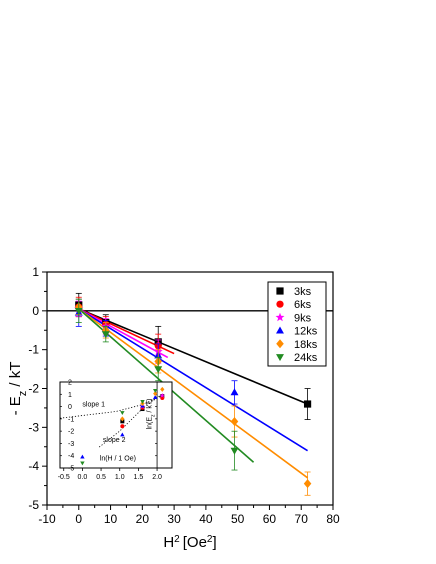 Image resolution: width=436 pixels, height=564 pixels. I want to click on x-tick-label: 50, so click(238, 519).